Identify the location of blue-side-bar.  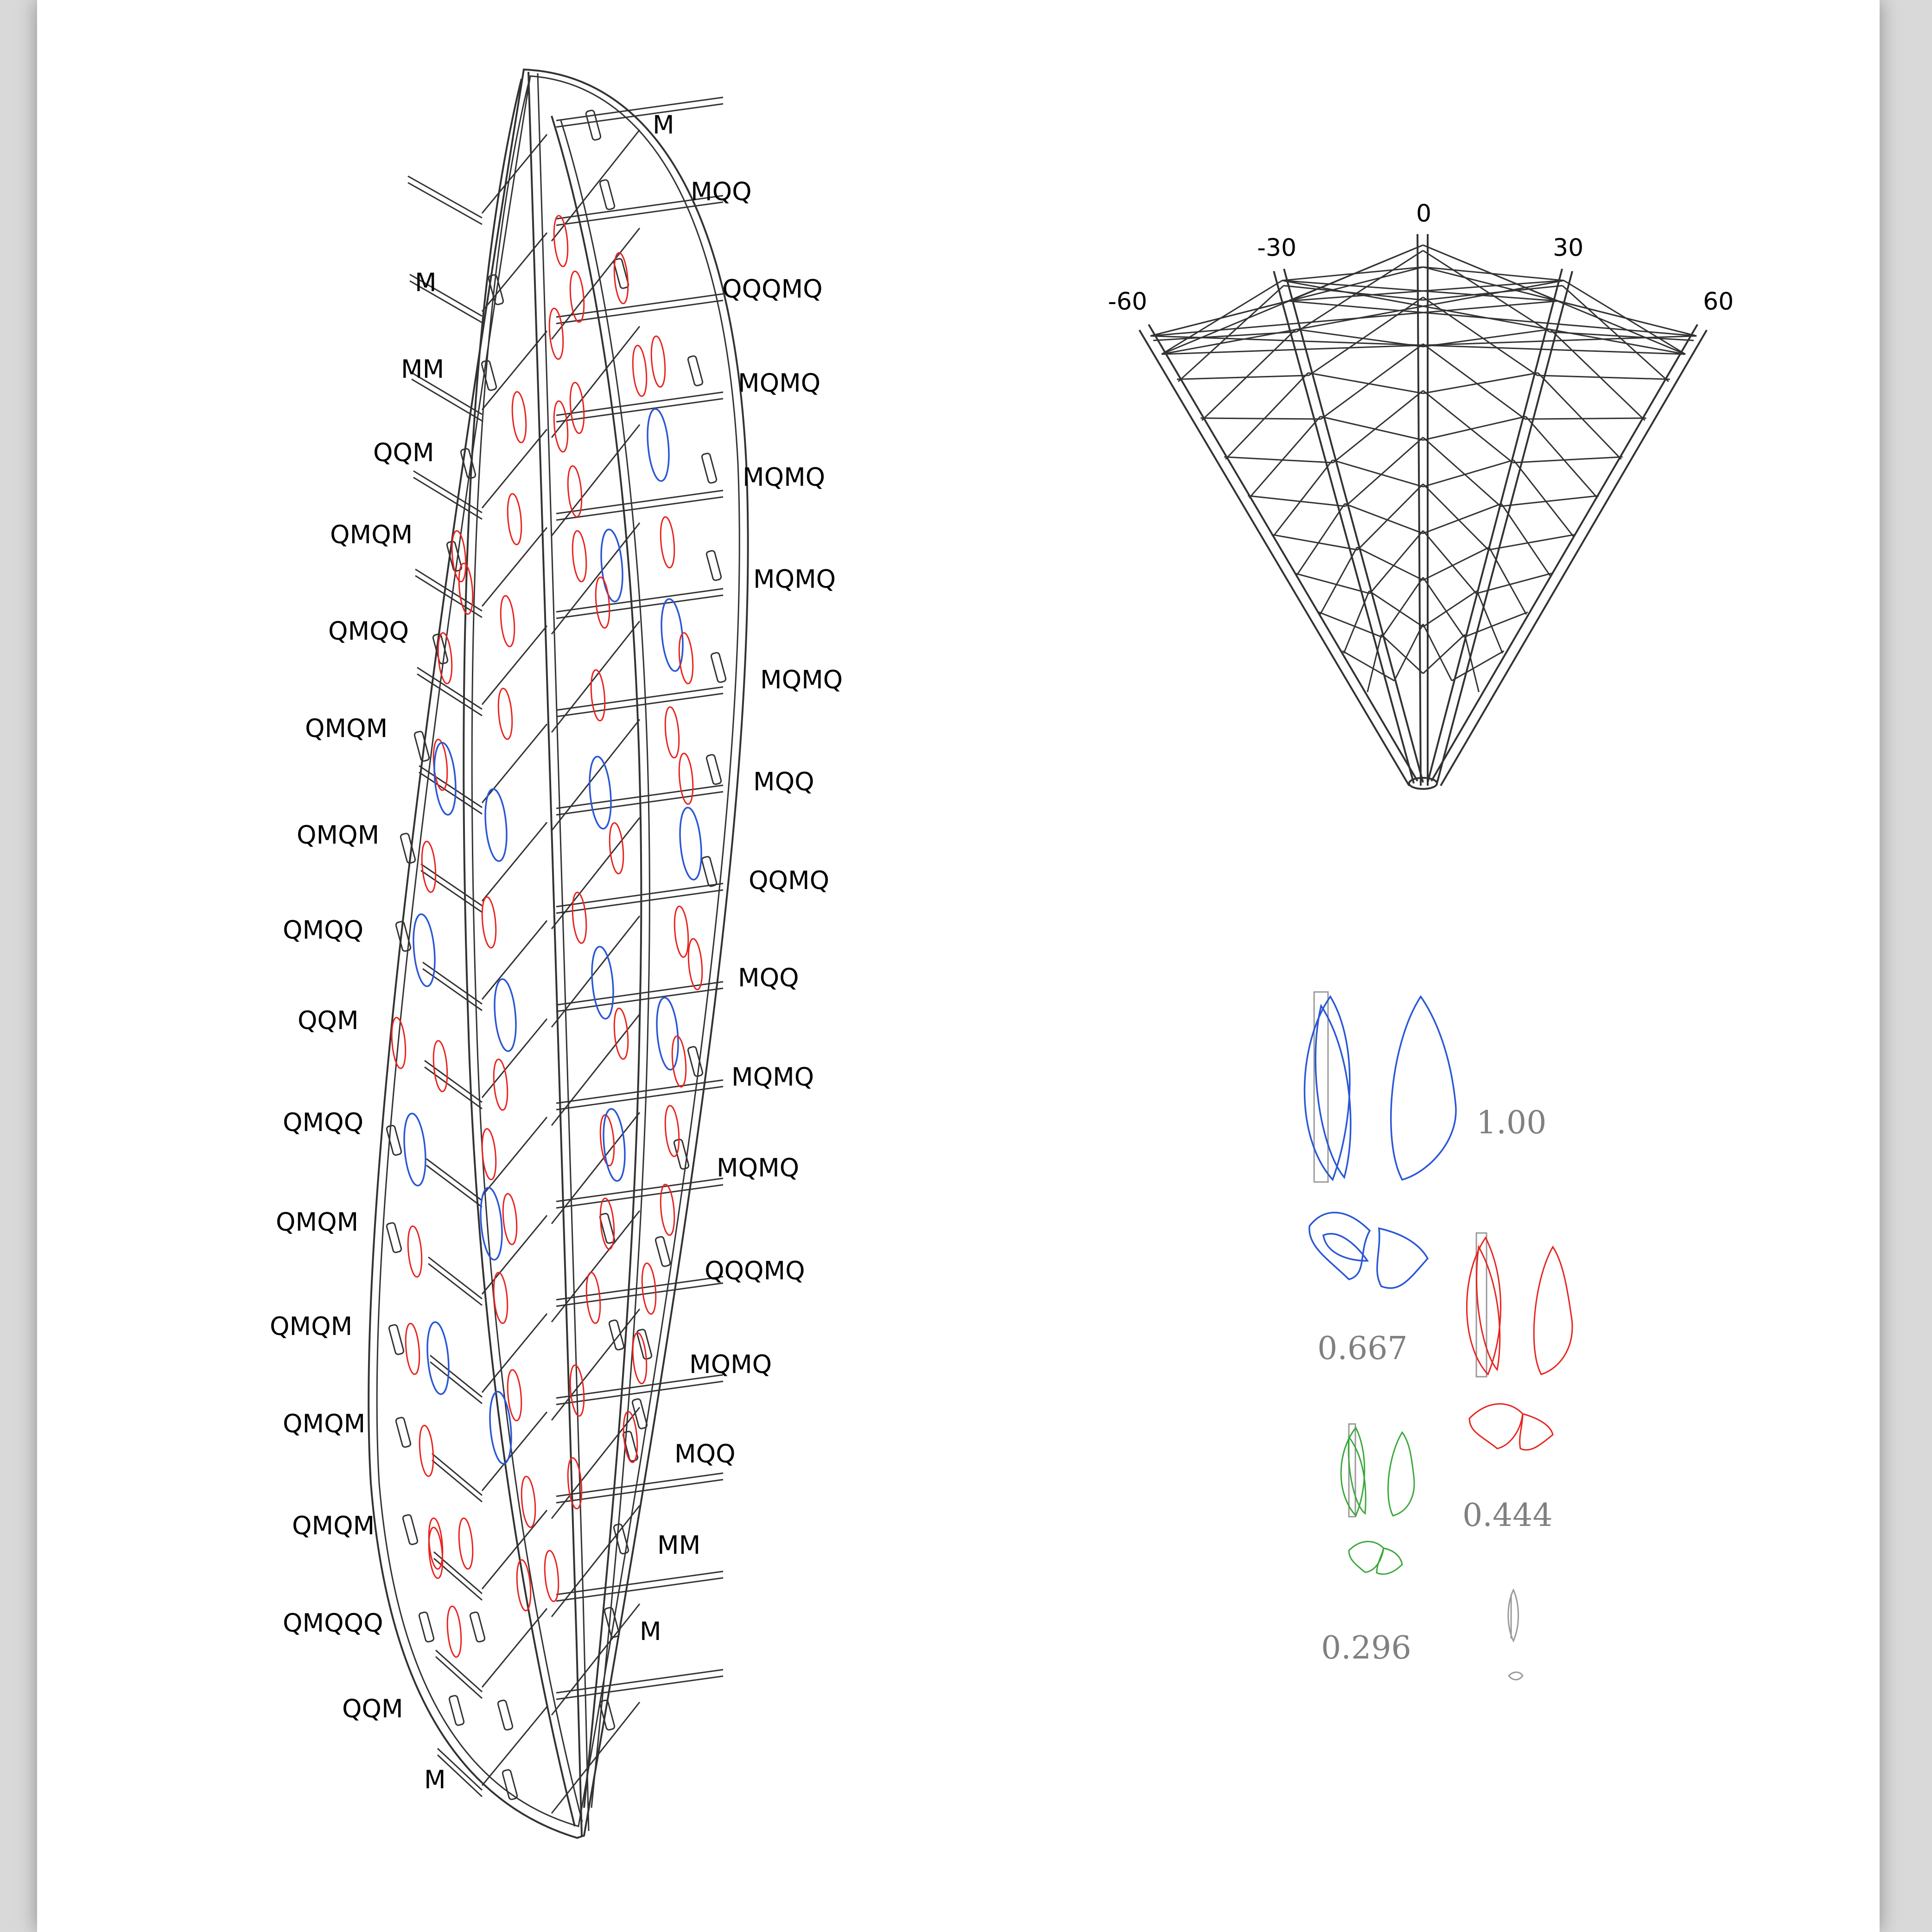
(1321, 1087).